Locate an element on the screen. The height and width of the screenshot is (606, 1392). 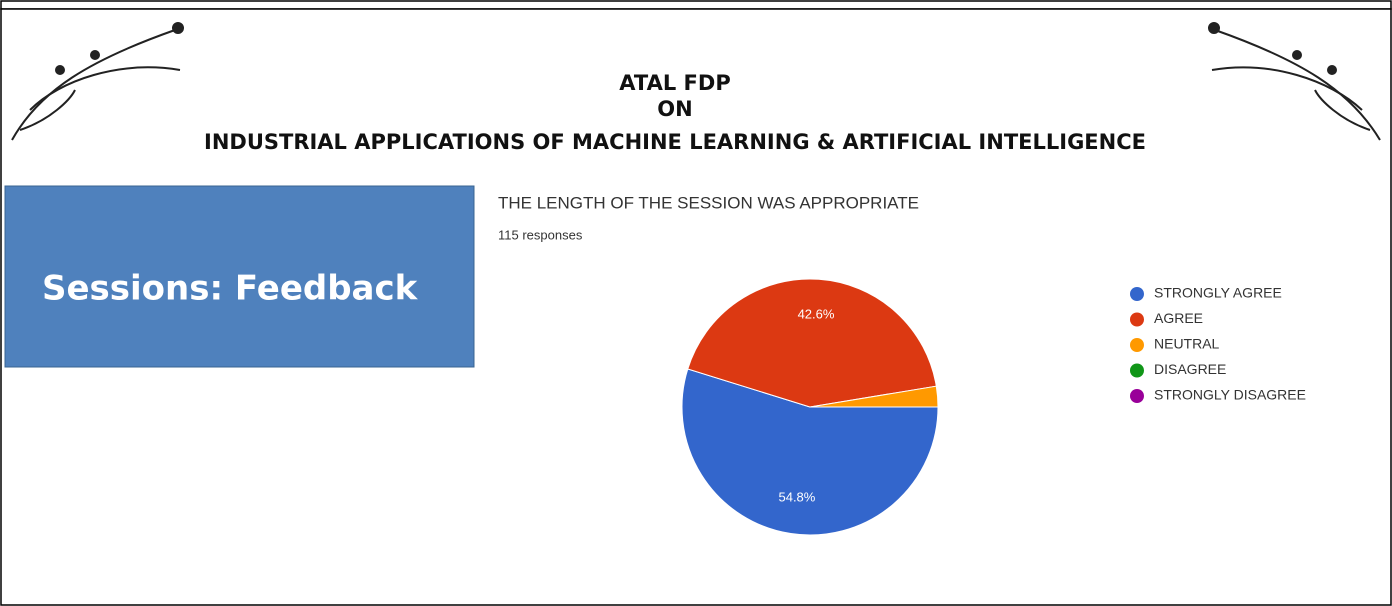
side-panel is located at coordinates (239, 276).